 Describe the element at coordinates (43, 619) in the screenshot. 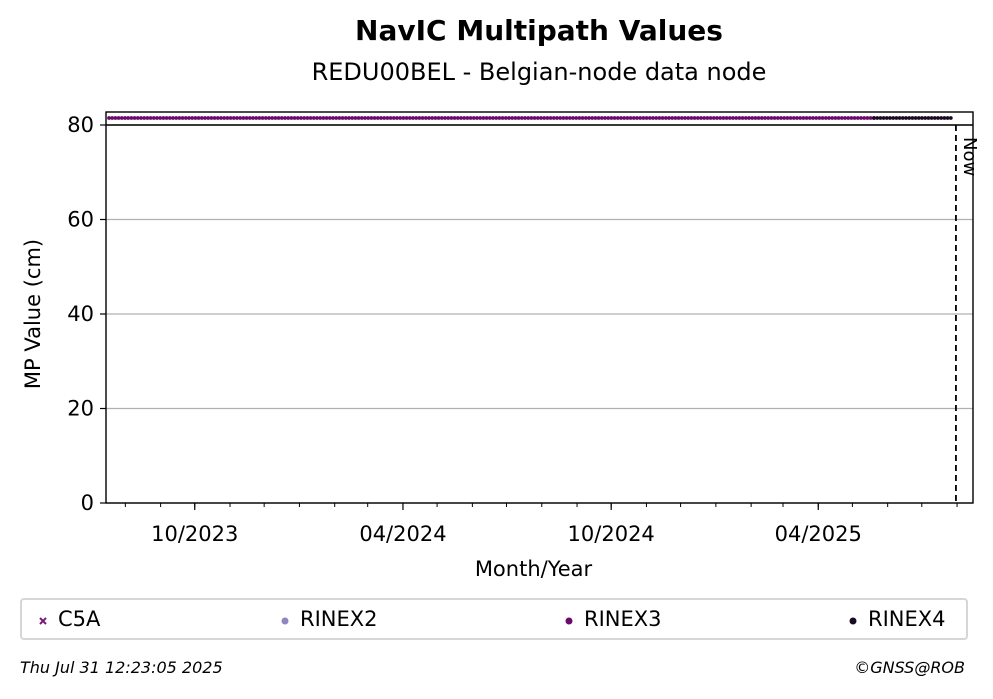

I see `x-marker-icon` at that location.